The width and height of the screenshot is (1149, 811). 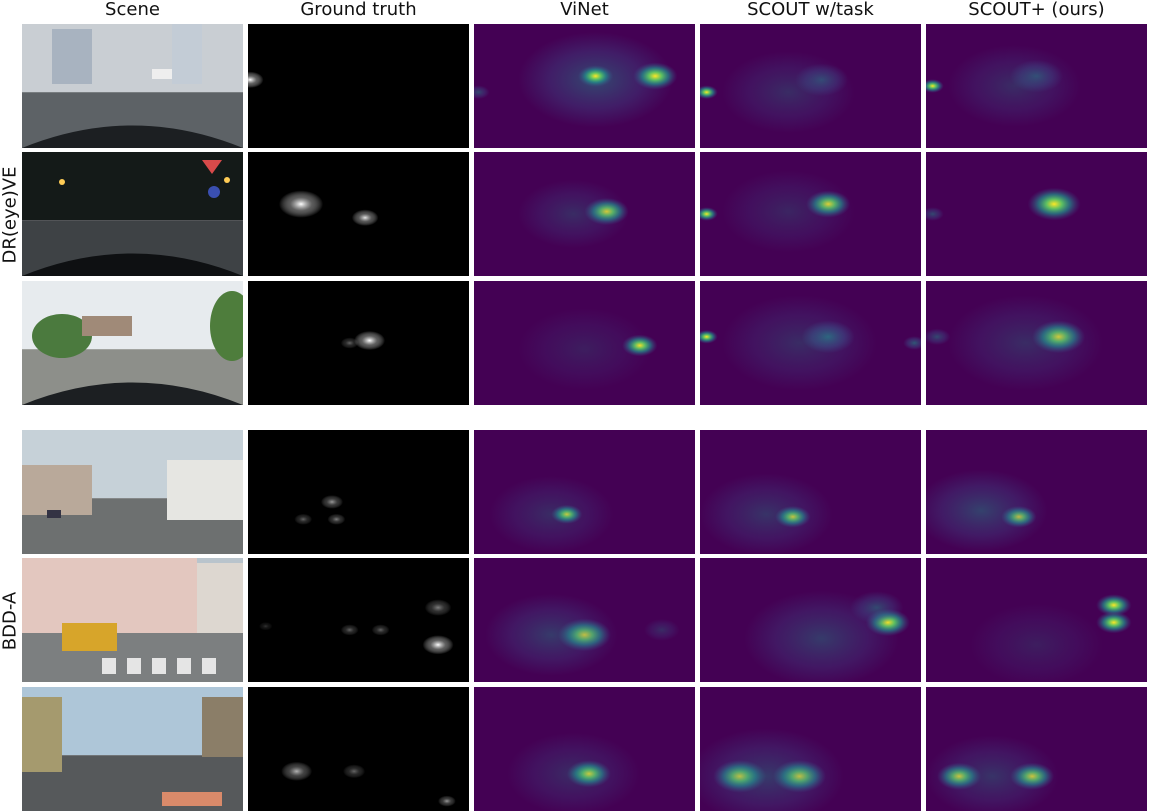 What do you see at coordinates (54, 514) in the screenshot?
I see `scene-car` at bounding box center [54, 514].